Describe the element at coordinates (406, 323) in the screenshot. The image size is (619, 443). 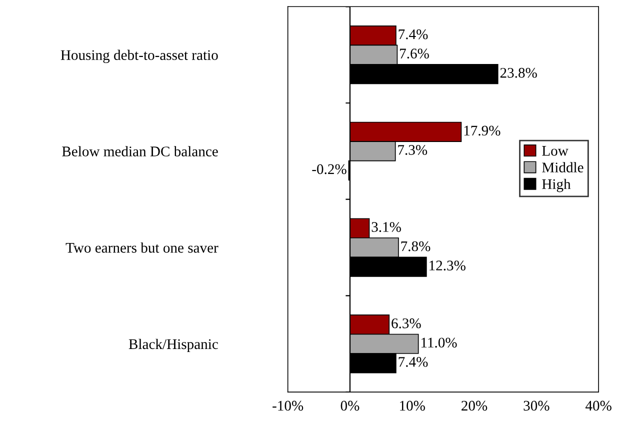
I see `data-label: 6.3%` at that location.